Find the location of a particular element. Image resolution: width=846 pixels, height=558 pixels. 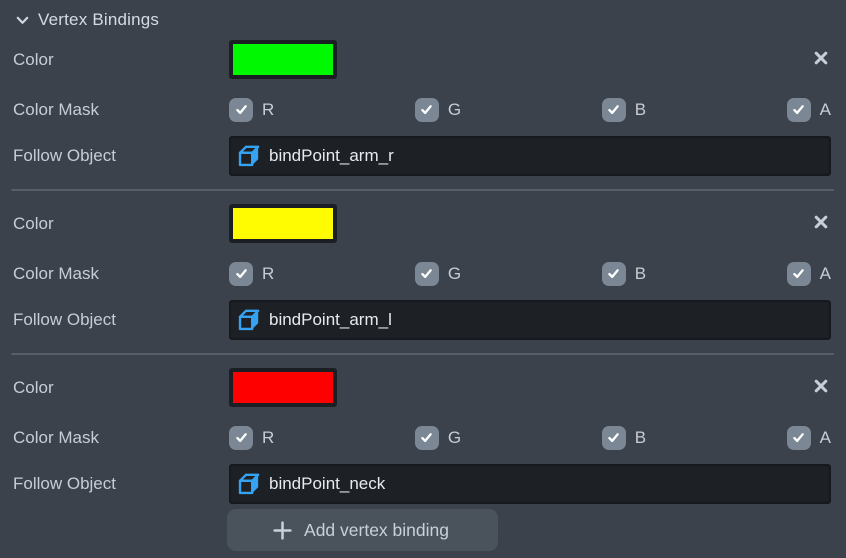

follow-object-field: bindPoint_arm_l is located at coordinates (530, 320).